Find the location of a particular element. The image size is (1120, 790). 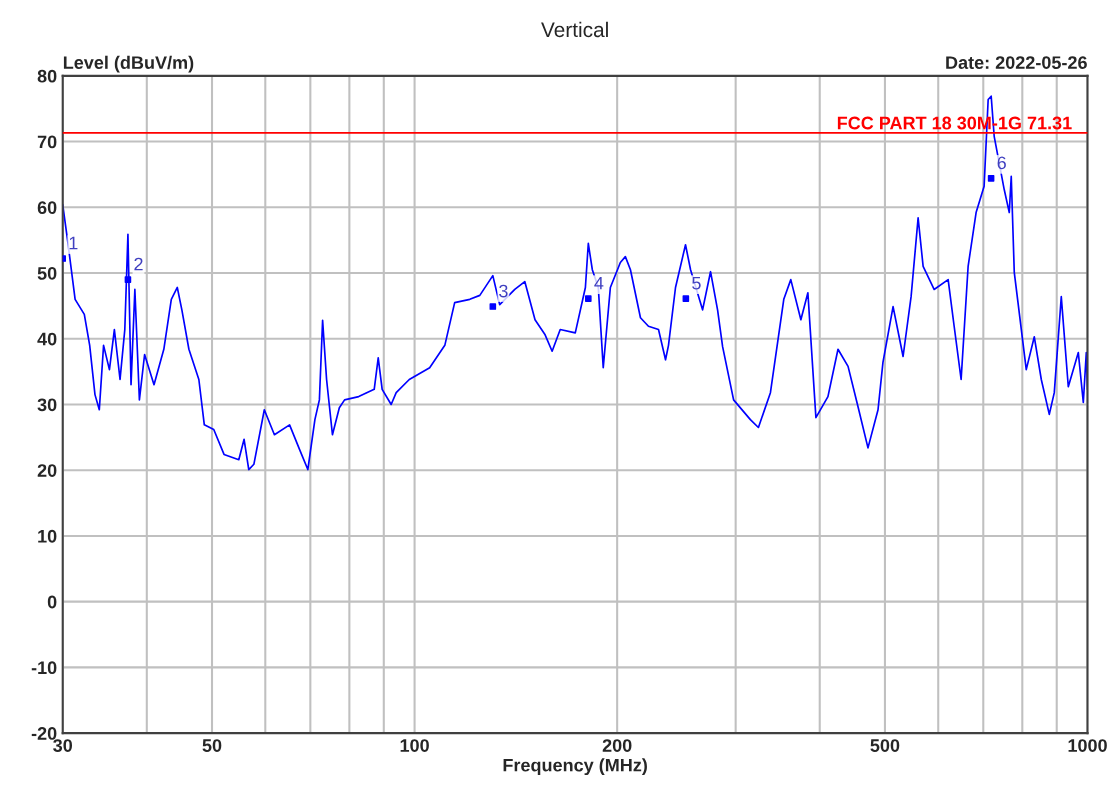

y-tick-label: 70 is located at coordinates (47, 142).